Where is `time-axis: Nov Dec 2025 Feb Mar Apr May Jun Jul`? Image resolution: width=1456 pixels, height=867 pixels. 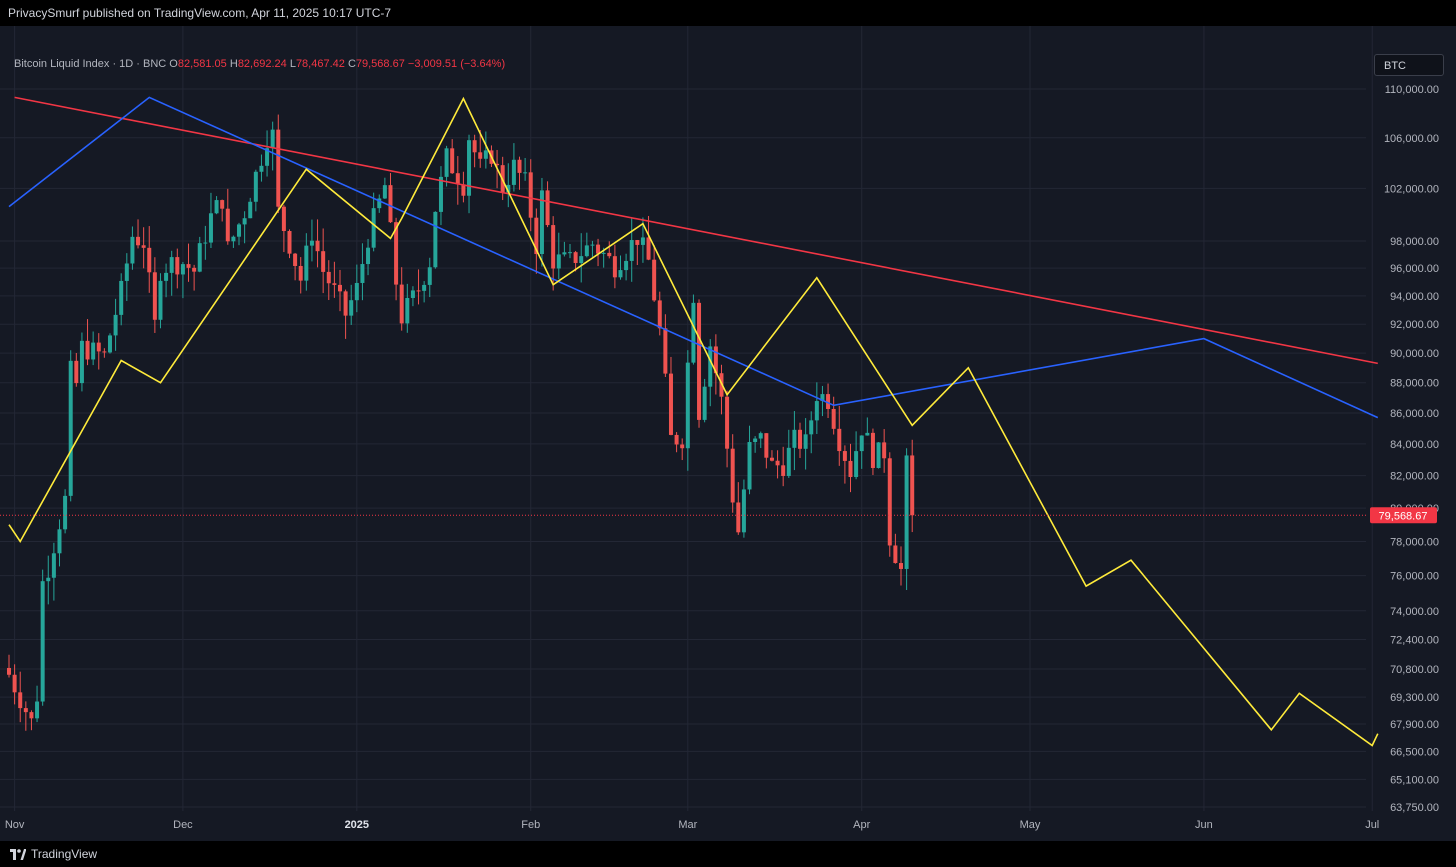 time-axis: Nov Dec 2025 Feb Mar Apr May Jun Jul is located at coordinates (692, 825).